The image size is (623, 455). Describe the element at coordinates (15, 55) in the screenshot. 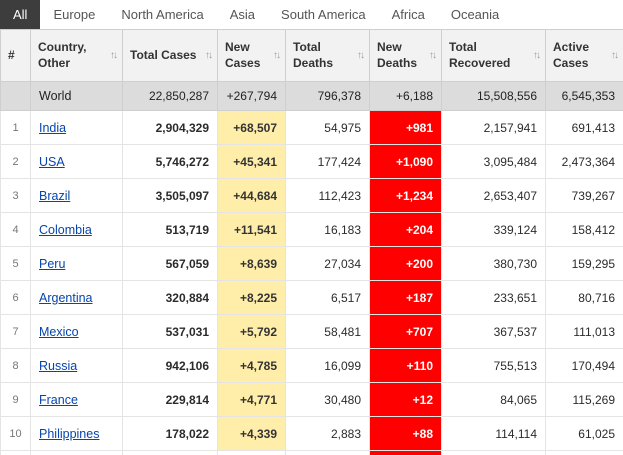

I see `column-header-rank: #` at that location.